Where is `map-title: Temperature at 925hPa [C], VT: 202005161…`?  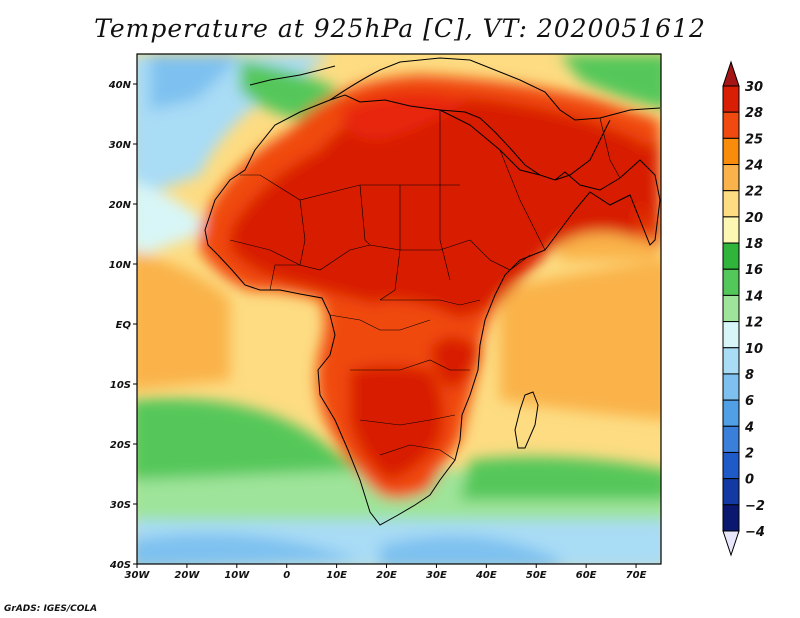
map-title: Temperature at 925hPa [C], VT: 202005161… is located at coordinates (400, 28).